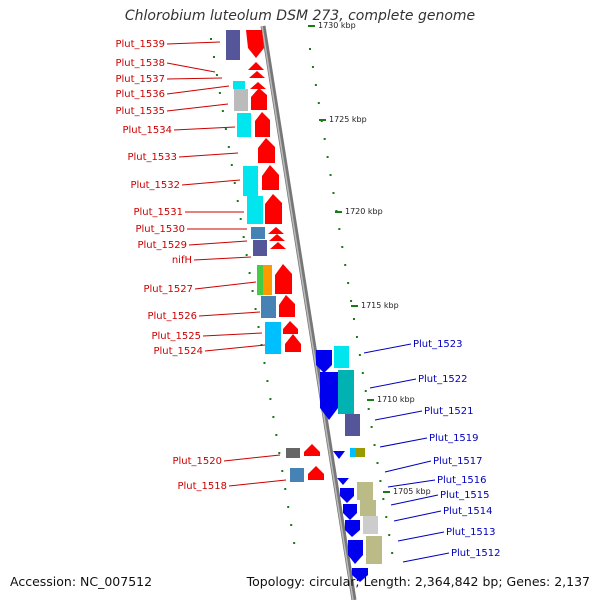 The height and width of the screenshot is (600, 600). I want to click on gene-label-plut_1515: Plut_1515, so click(465, 495).